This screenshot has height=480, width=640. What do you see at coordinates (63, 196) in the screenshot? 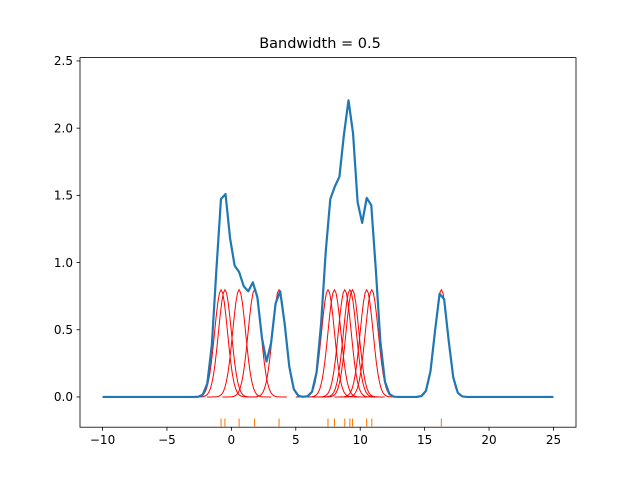
I see `y-tick-label-3: 1.5` at bounding box center [63, 196].